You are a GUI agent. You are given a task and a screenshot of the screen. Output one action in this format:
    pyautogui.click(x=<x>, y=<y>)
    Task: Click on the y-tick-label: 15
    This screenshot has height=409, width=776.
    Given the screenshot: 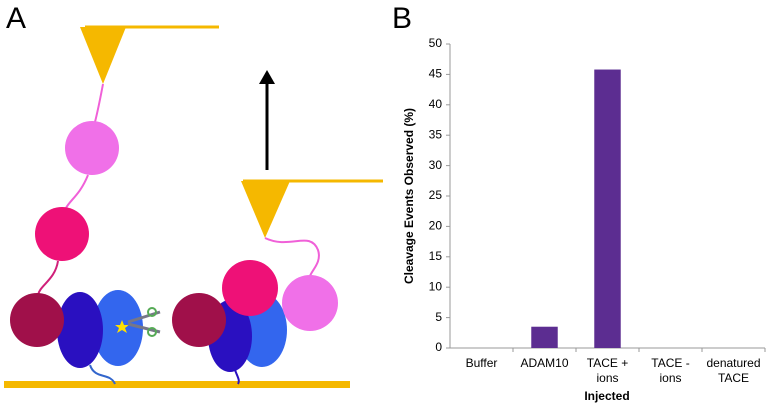 What is the action you would take?
    pyautogui.click(x=436, y=256)
    